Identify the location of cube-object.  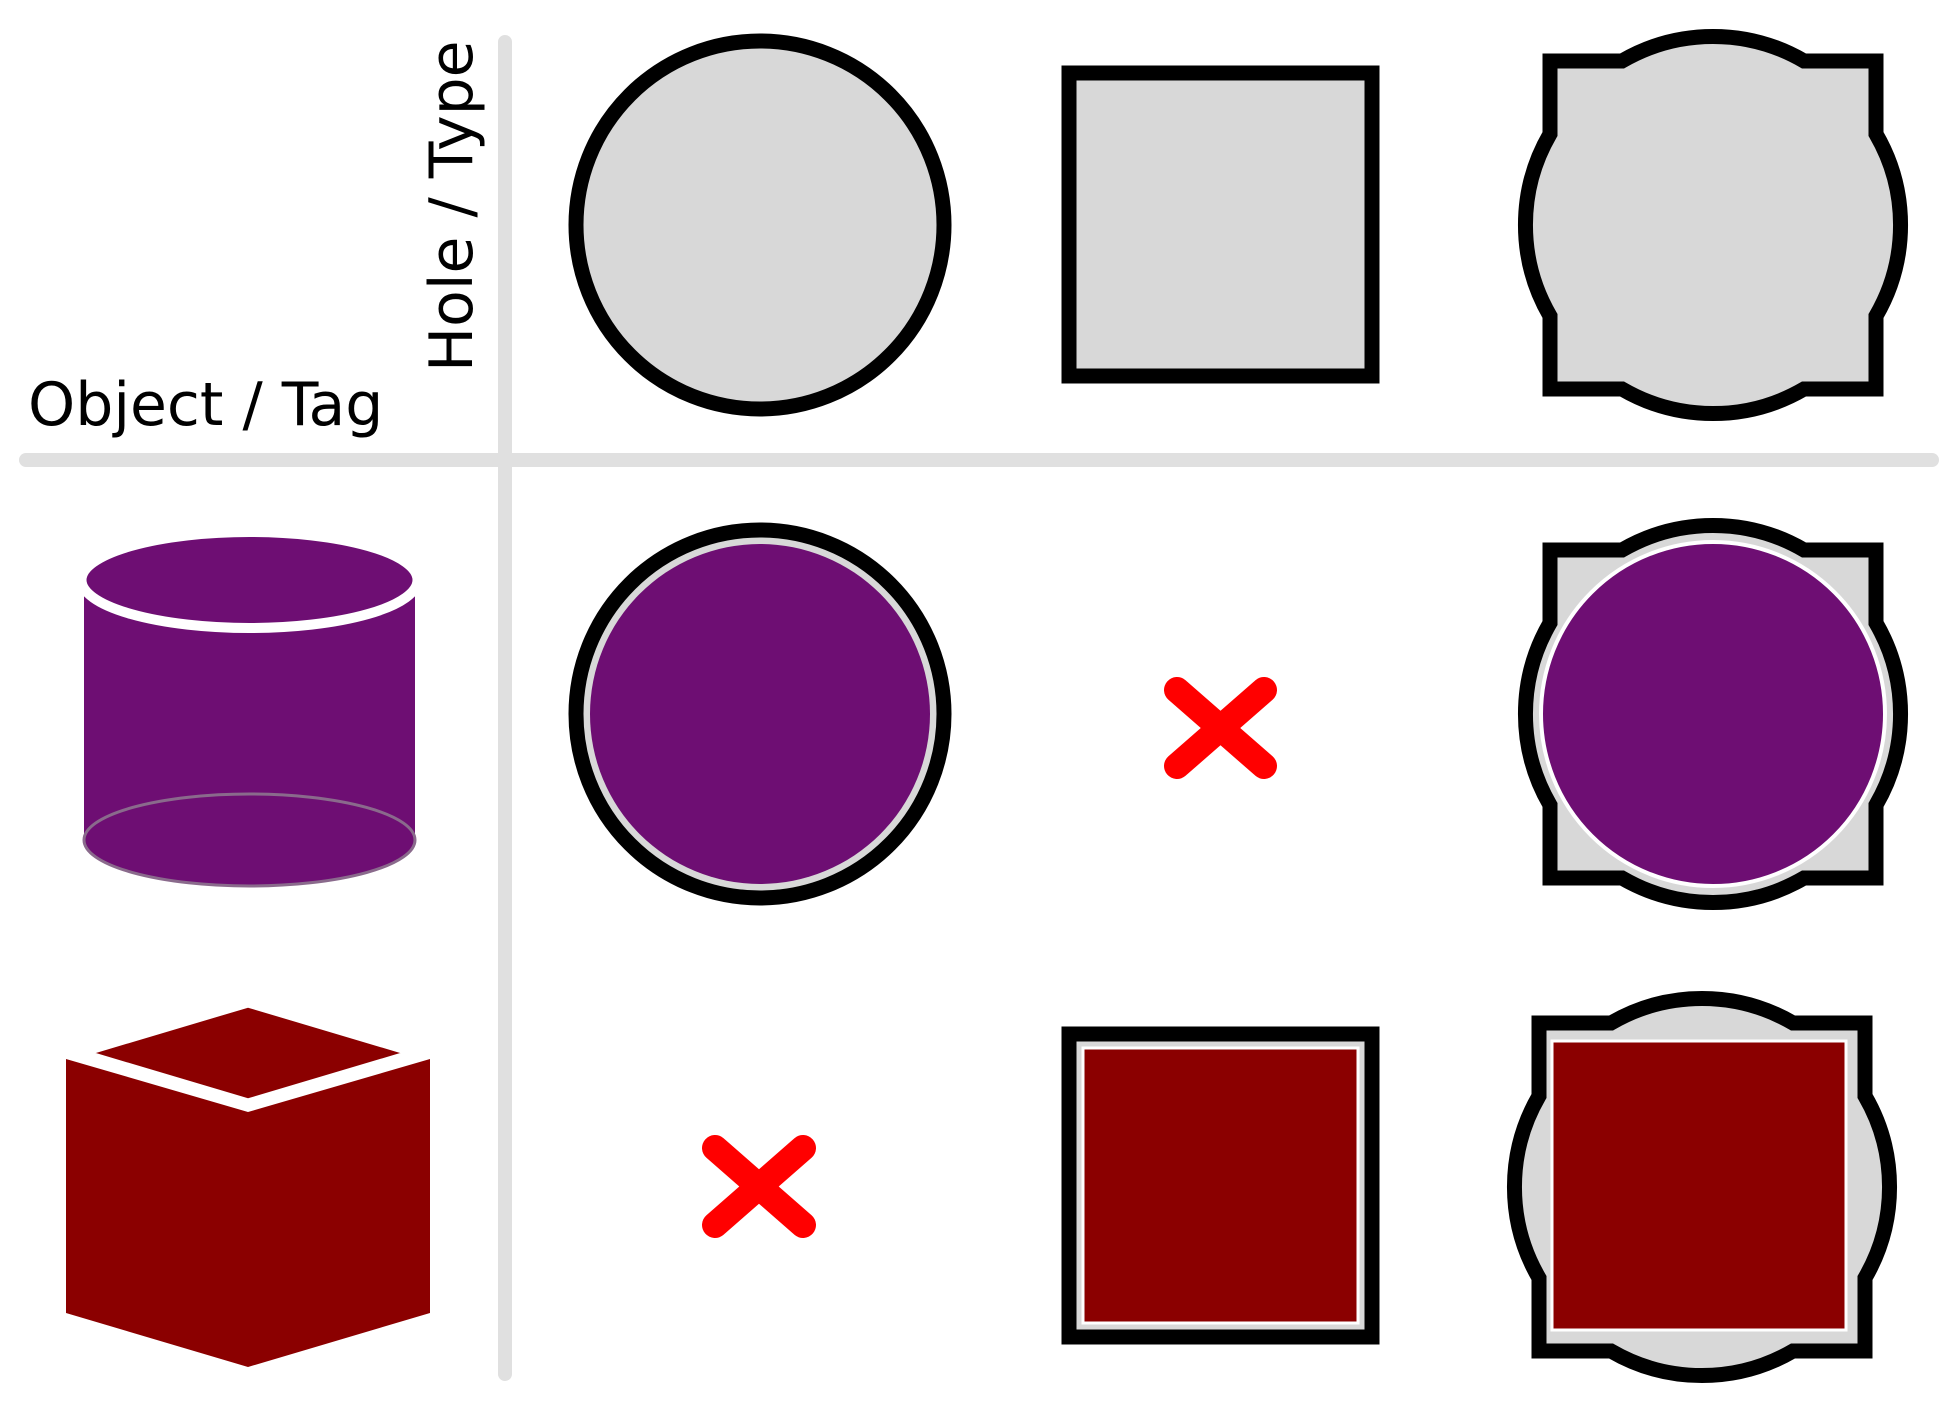
(248, 1182).